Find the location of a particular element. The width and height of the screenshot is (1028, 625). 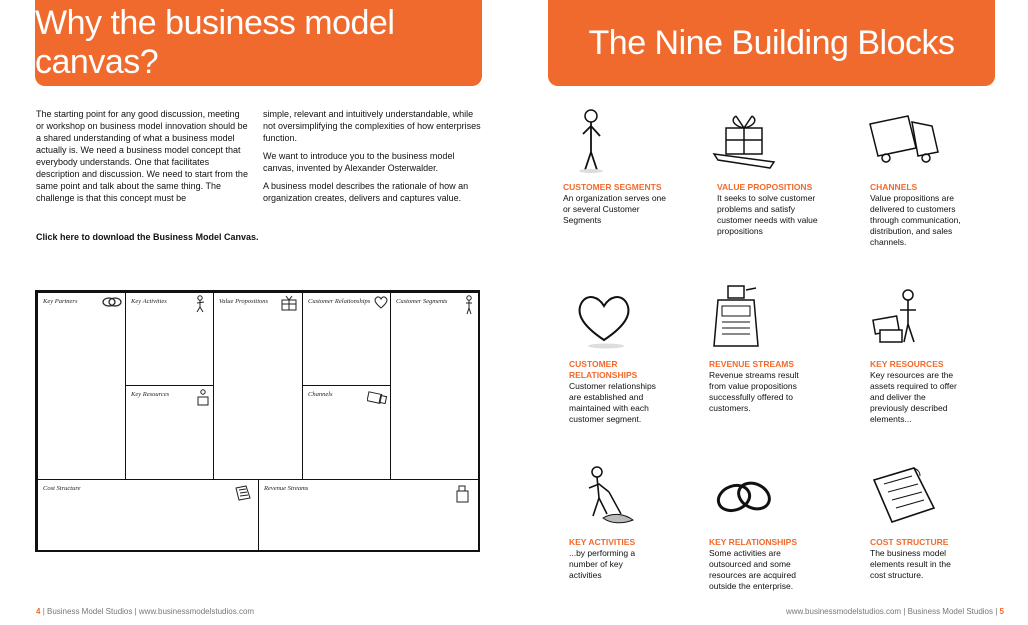

canvas-cell-customer-relationships: Customer Relationships is located at coordinates (346, 339).